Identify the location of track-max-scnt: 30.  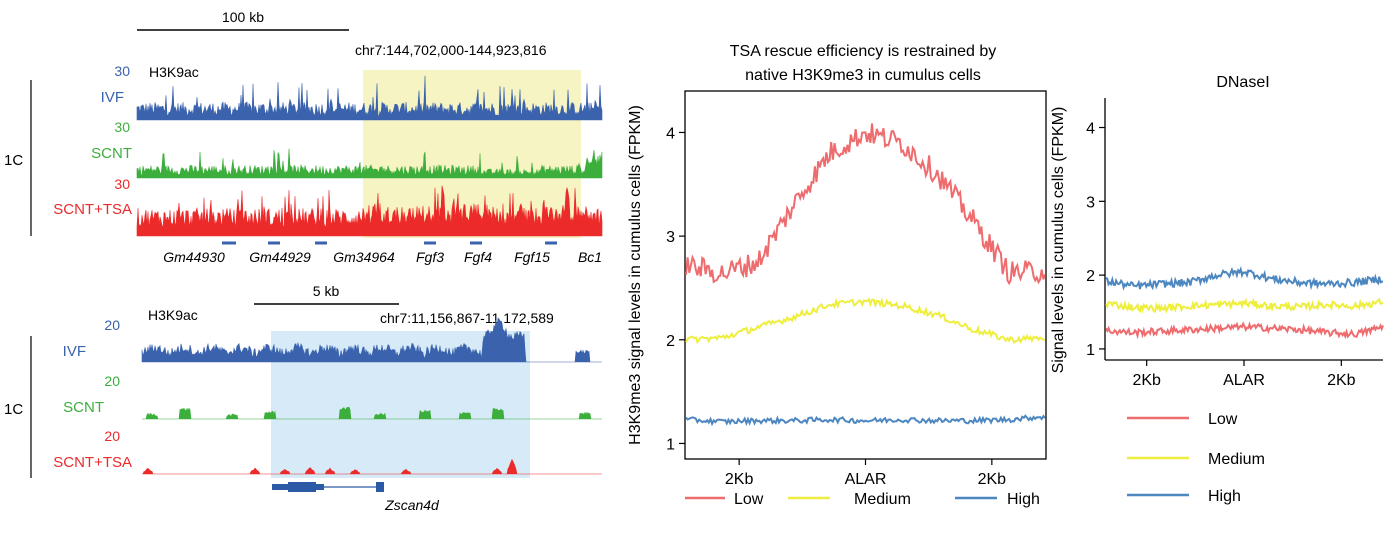
(122, 127).